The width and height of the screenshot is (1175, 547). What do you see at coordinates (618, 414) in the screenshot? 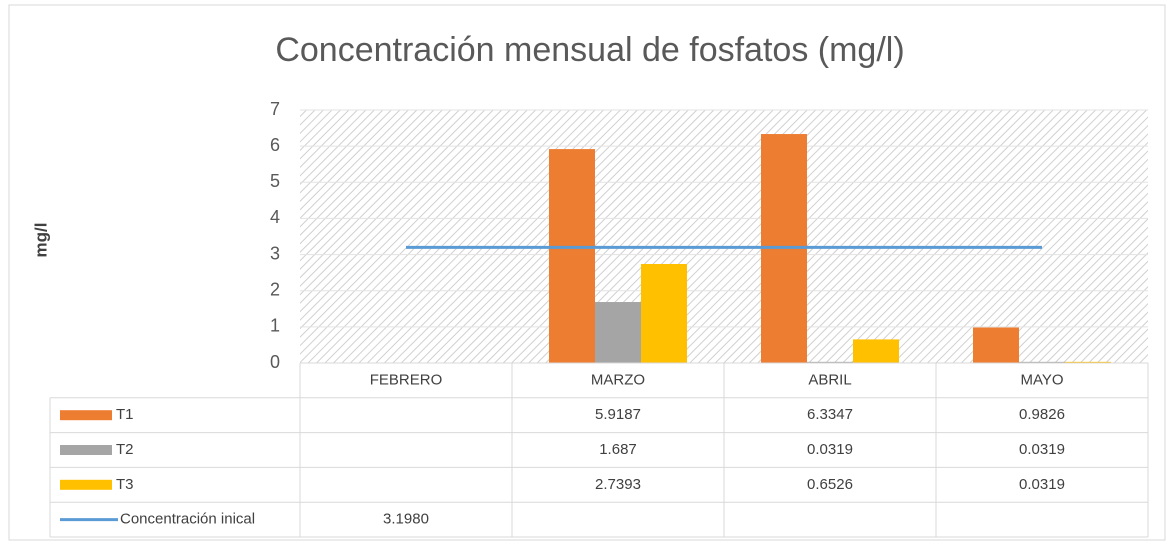
I see `table-value: 5.9187` at bounding box center [618, 414].